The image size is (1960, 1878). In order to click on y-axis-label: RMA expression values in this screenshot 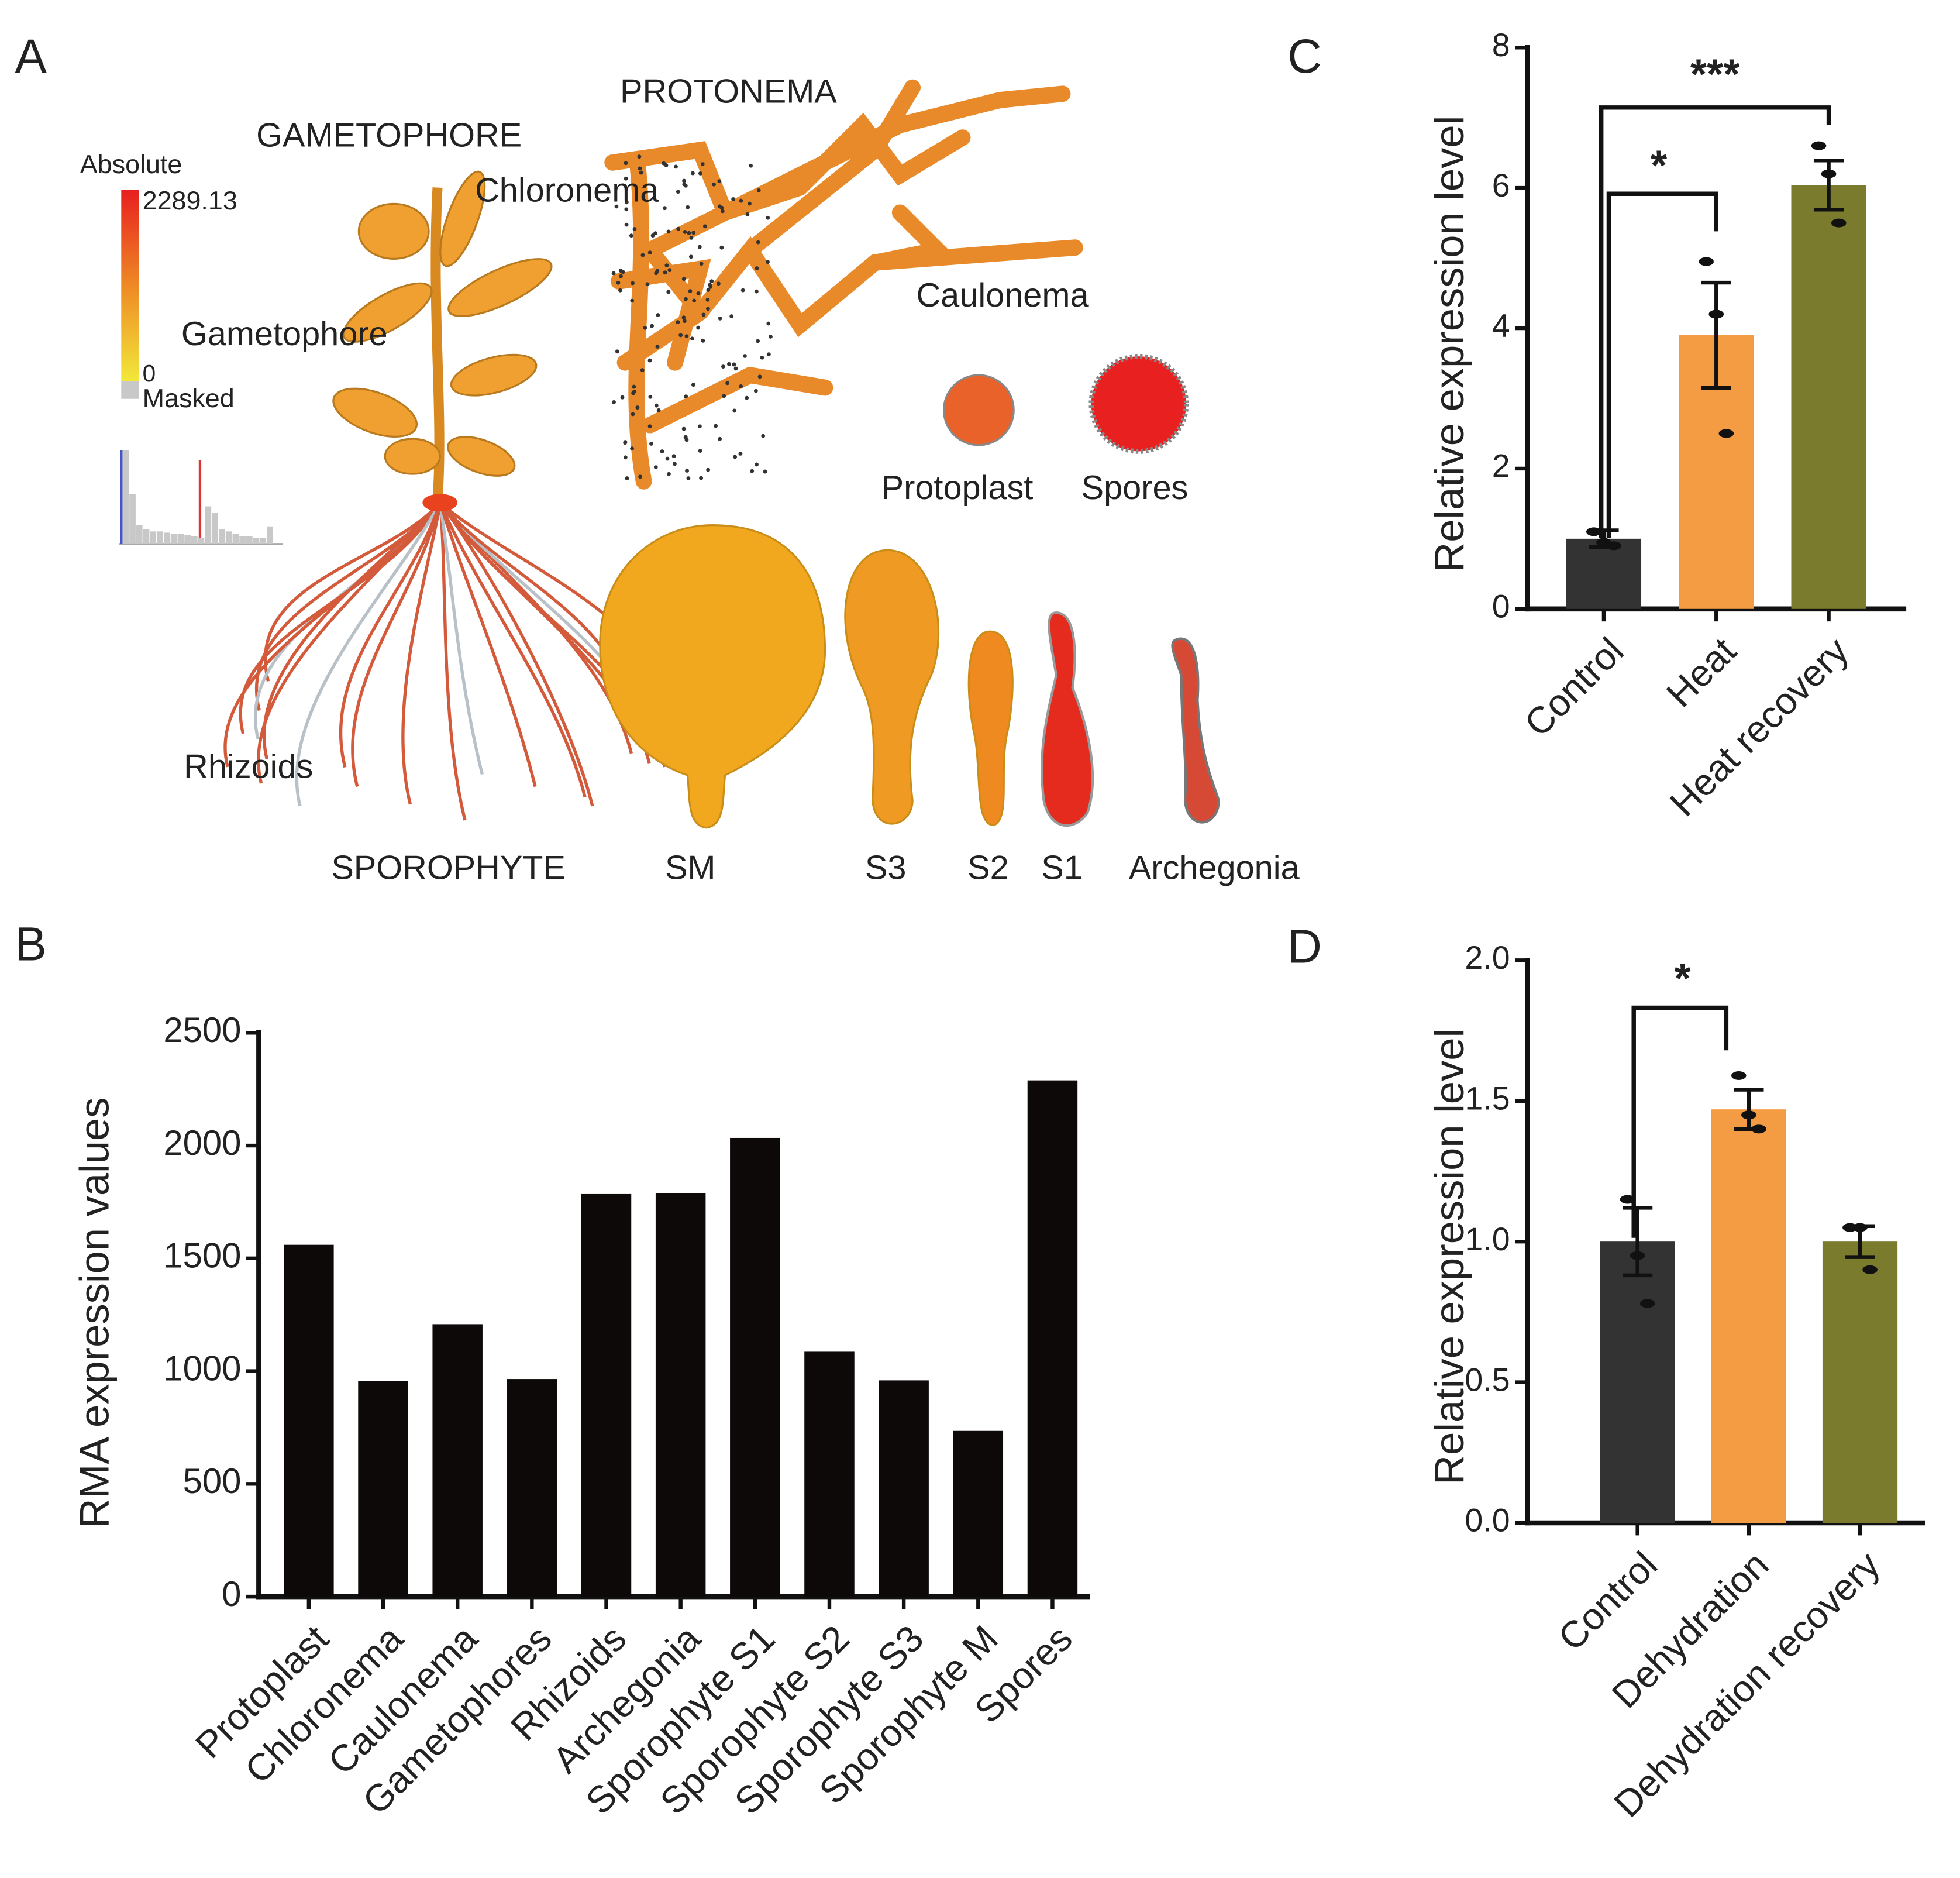, I will do `click(94, 1313)`.